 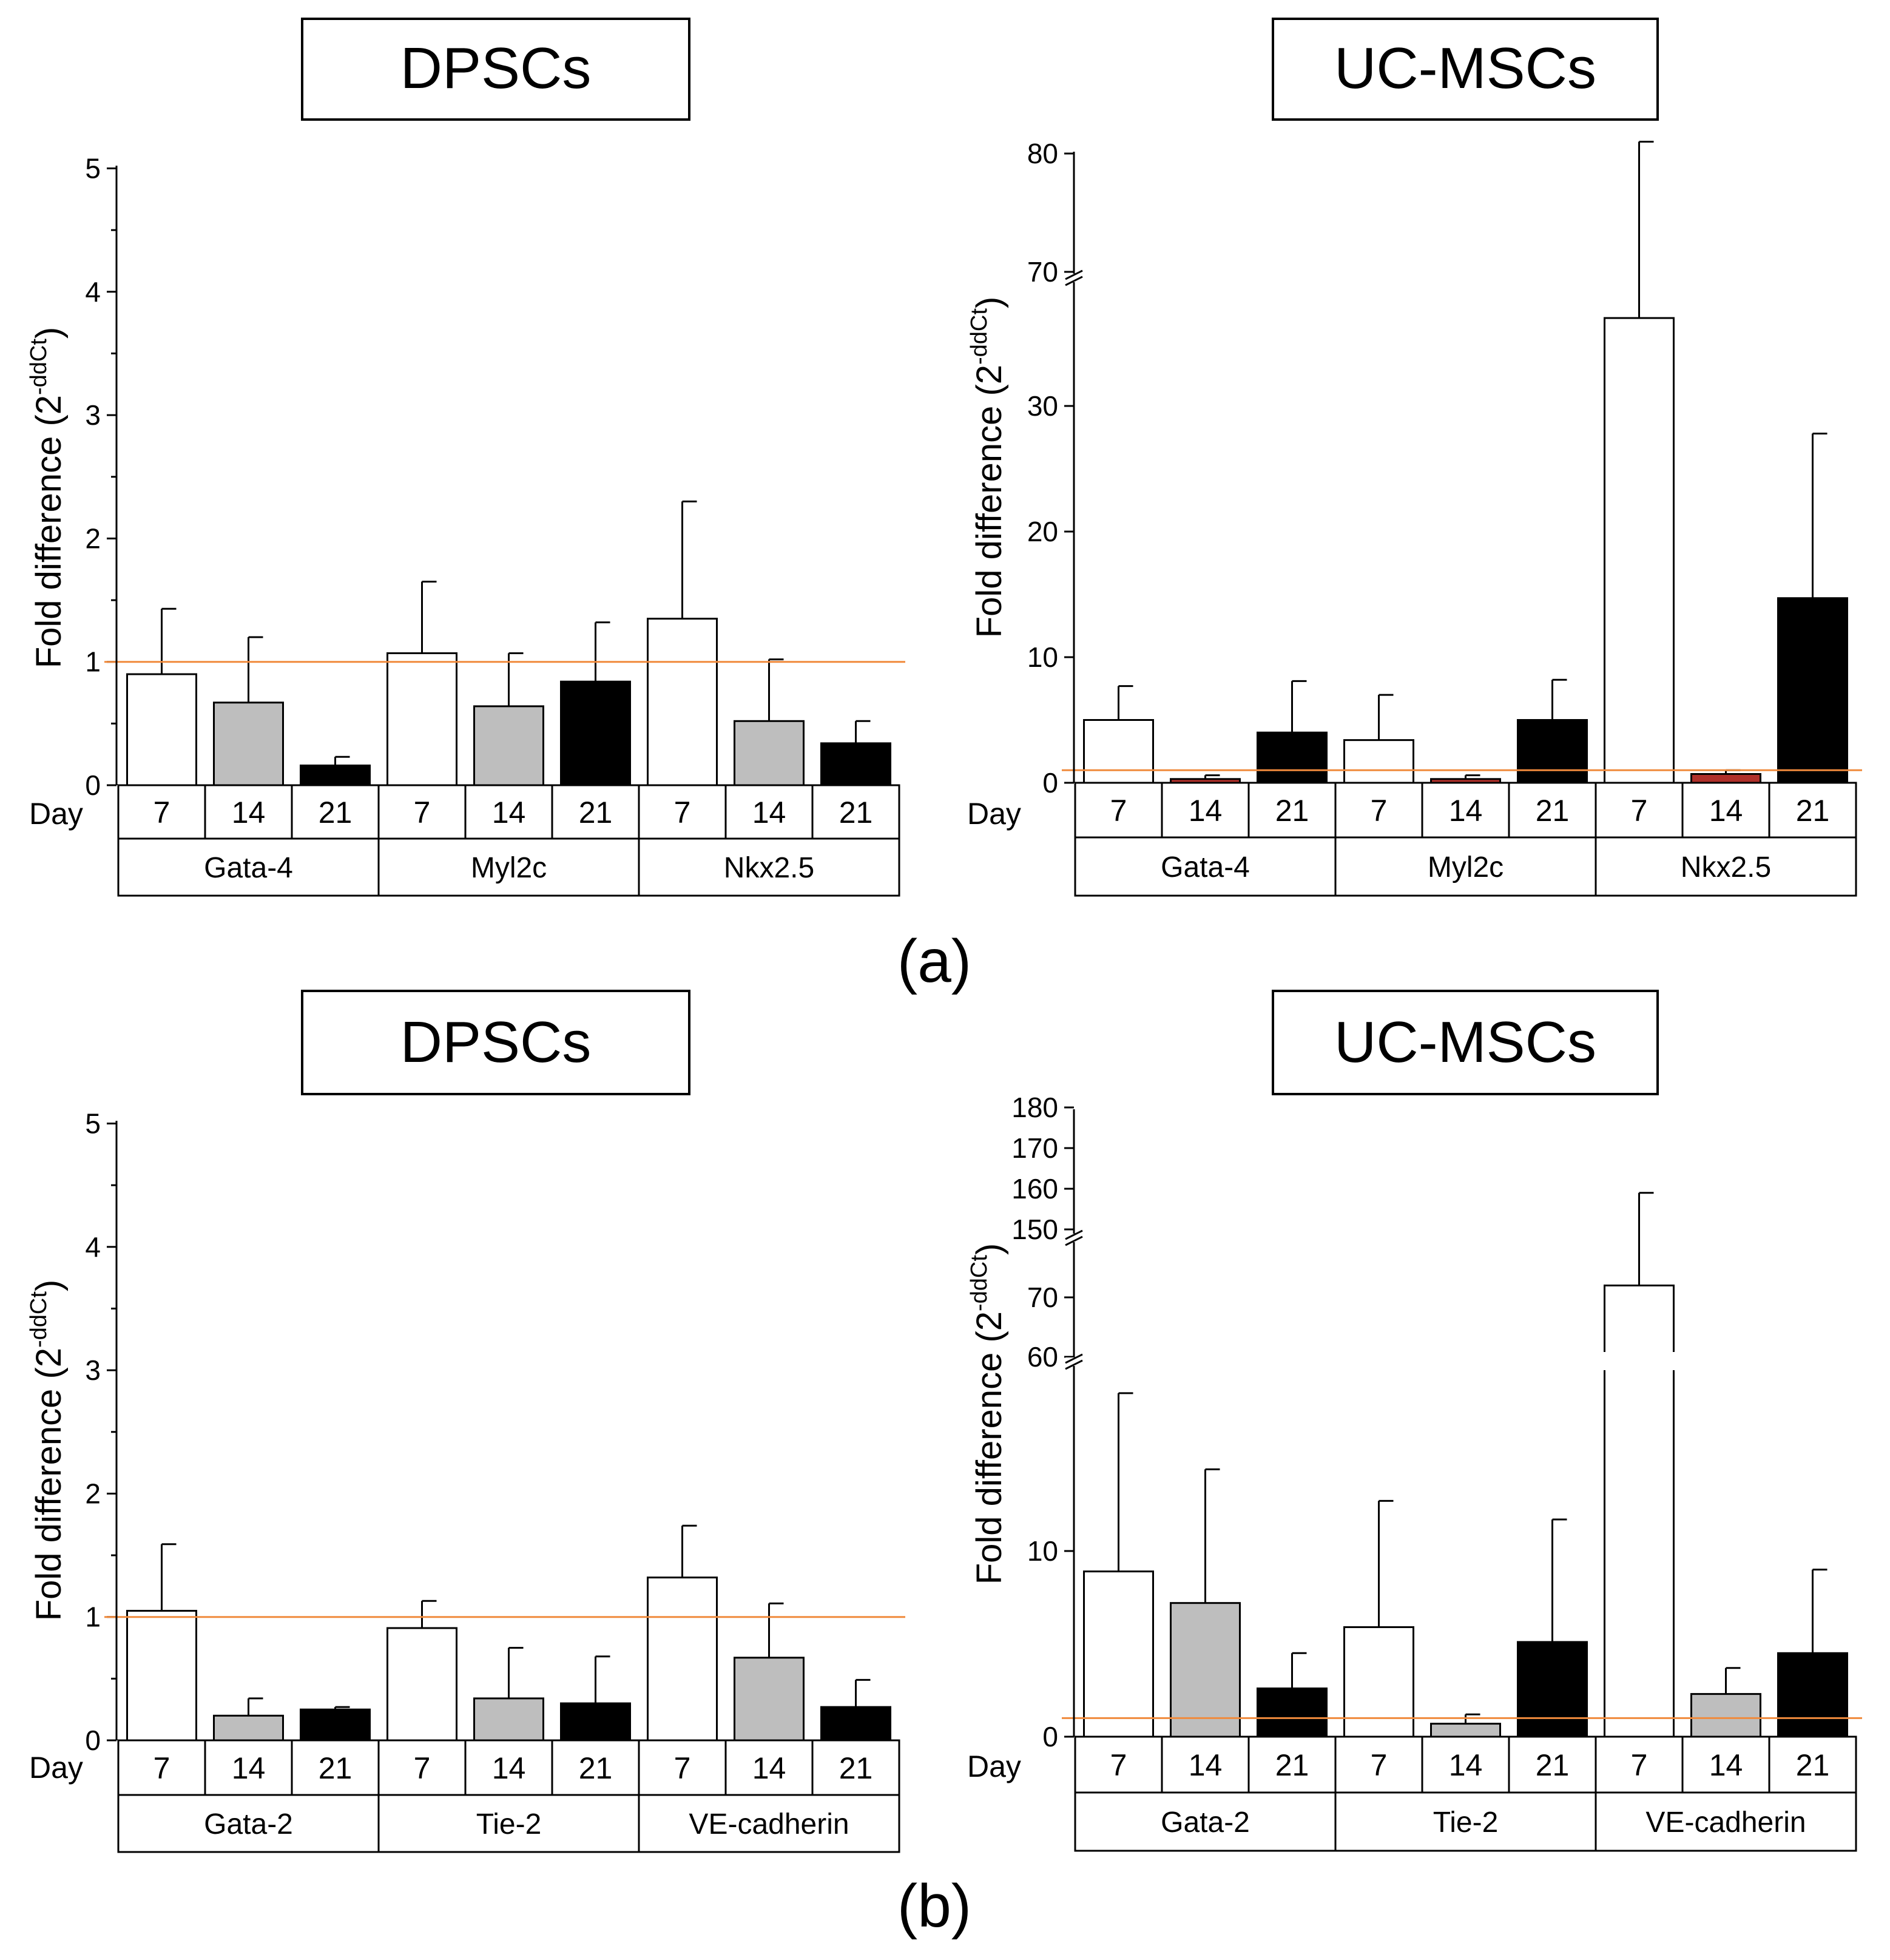 I want to click on y-tick-label: 180, so click(x=1035, y=1107).